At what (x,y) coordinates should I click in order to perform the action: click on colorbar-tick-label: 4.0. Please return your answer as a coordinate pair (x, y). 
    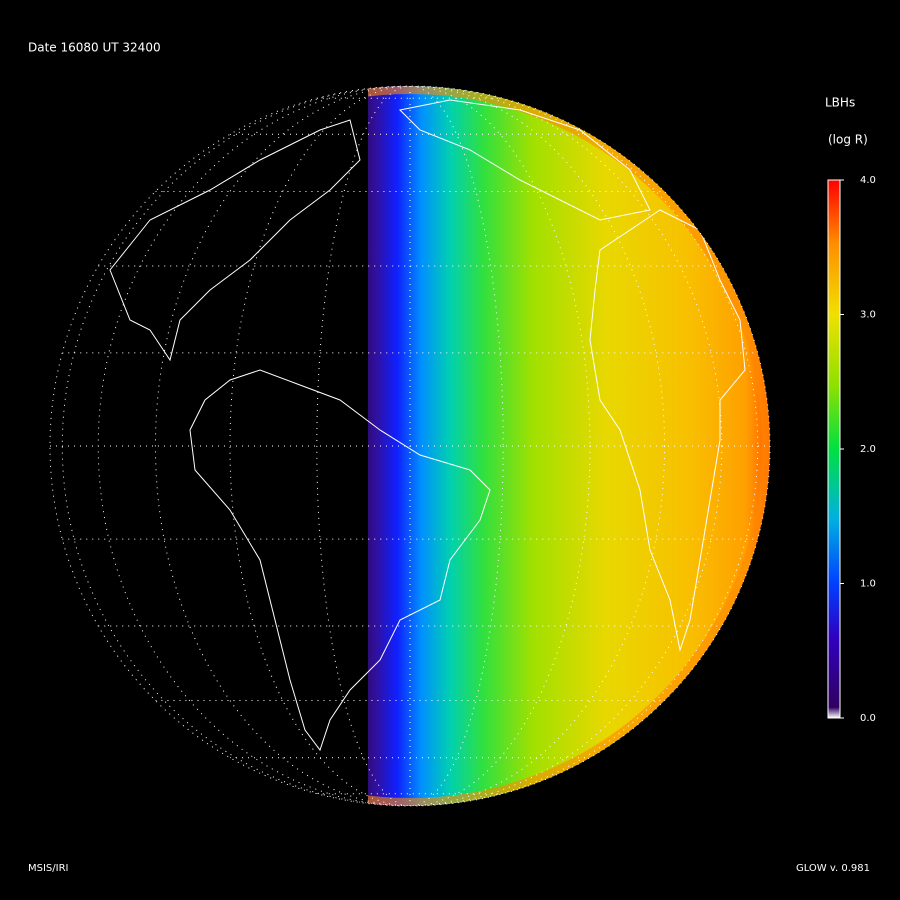
    Looking at the image, I should click on (868, 180).